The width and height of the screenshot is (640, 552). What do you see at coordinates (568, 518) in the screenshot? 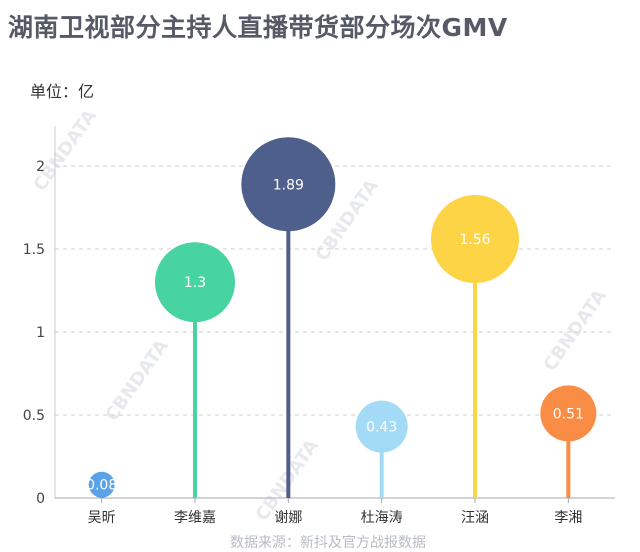
I see `x-tick-label: 李湘` at bounding box center [568, 518].